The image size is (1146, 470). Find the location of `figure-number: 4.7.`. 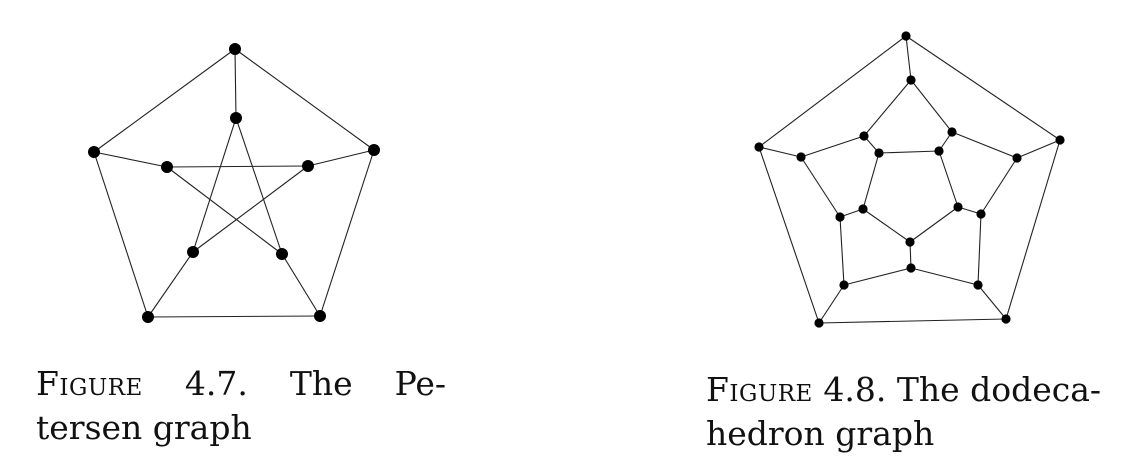

figure-number: 4.7. is located at coordinates (216, 383).